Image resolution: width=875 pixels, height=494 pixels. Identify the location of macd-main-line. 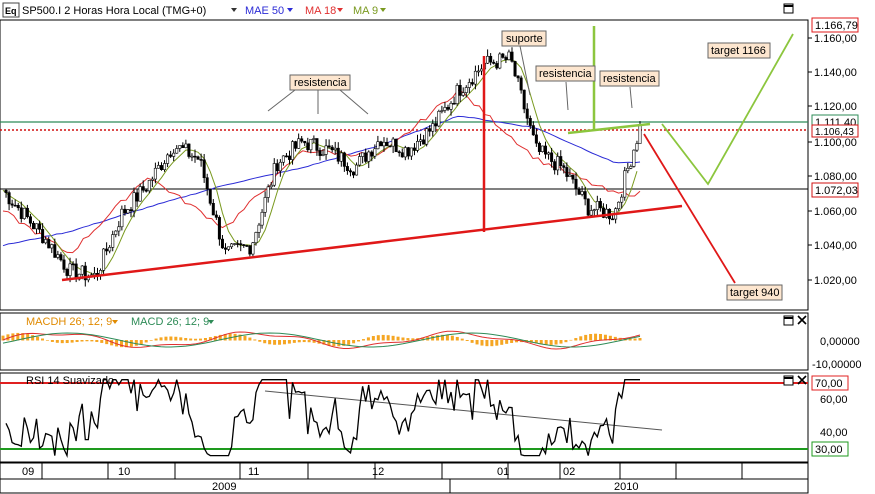
(321, 340).